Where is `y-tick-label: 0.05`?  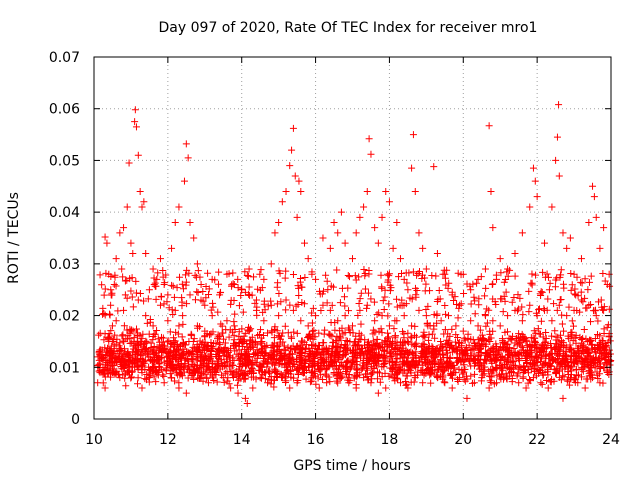
y-tick-label: 0.05 is located at coordinates (64, 161).